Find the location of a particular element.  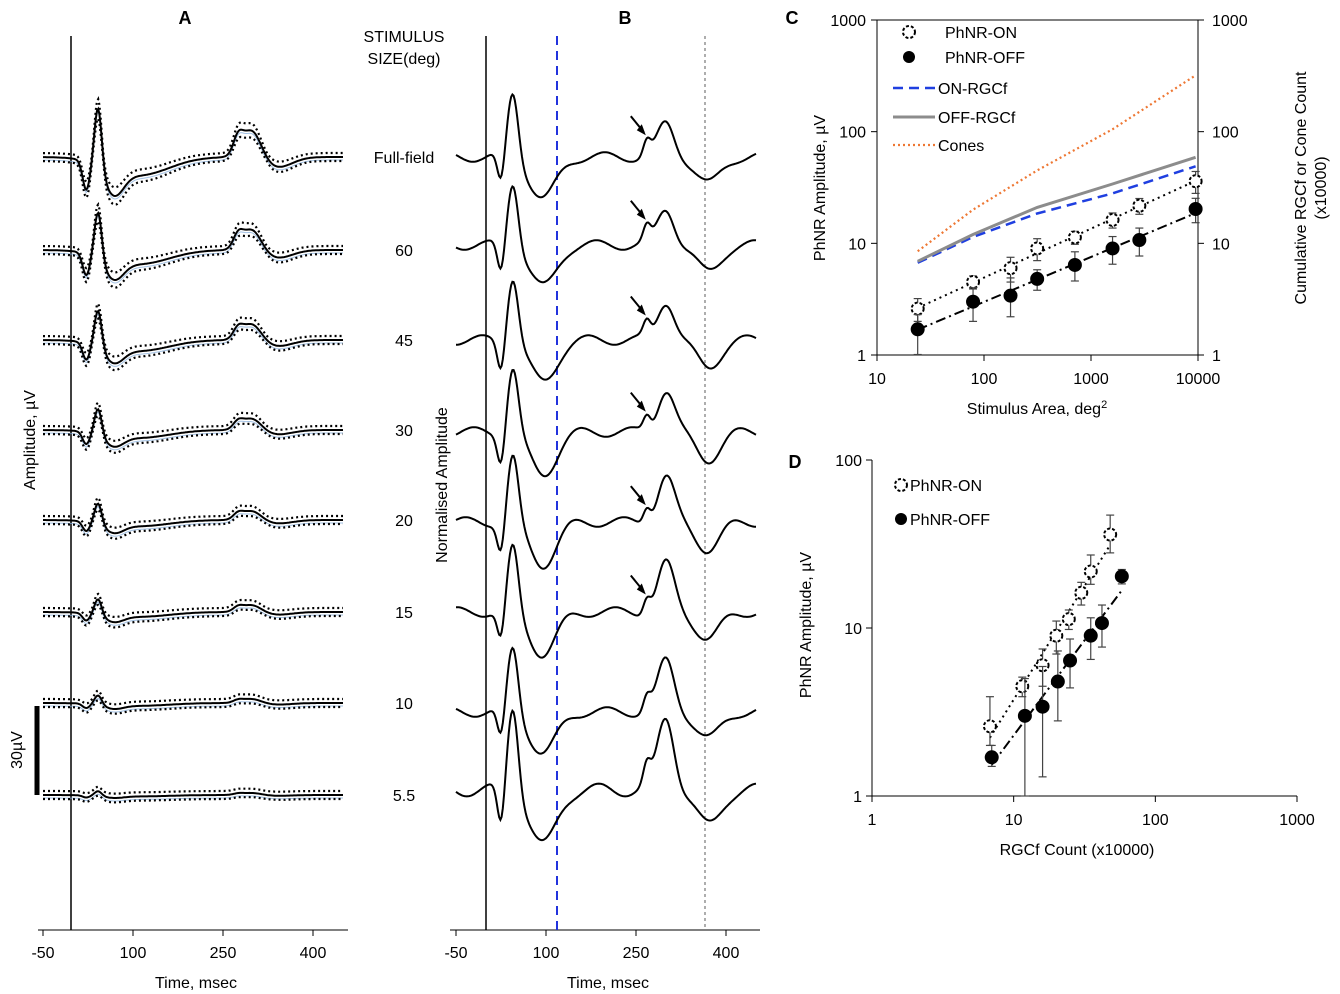

panel-c-ylabel: PhNR Amplitude, µV is located at coordinates (820, 188).